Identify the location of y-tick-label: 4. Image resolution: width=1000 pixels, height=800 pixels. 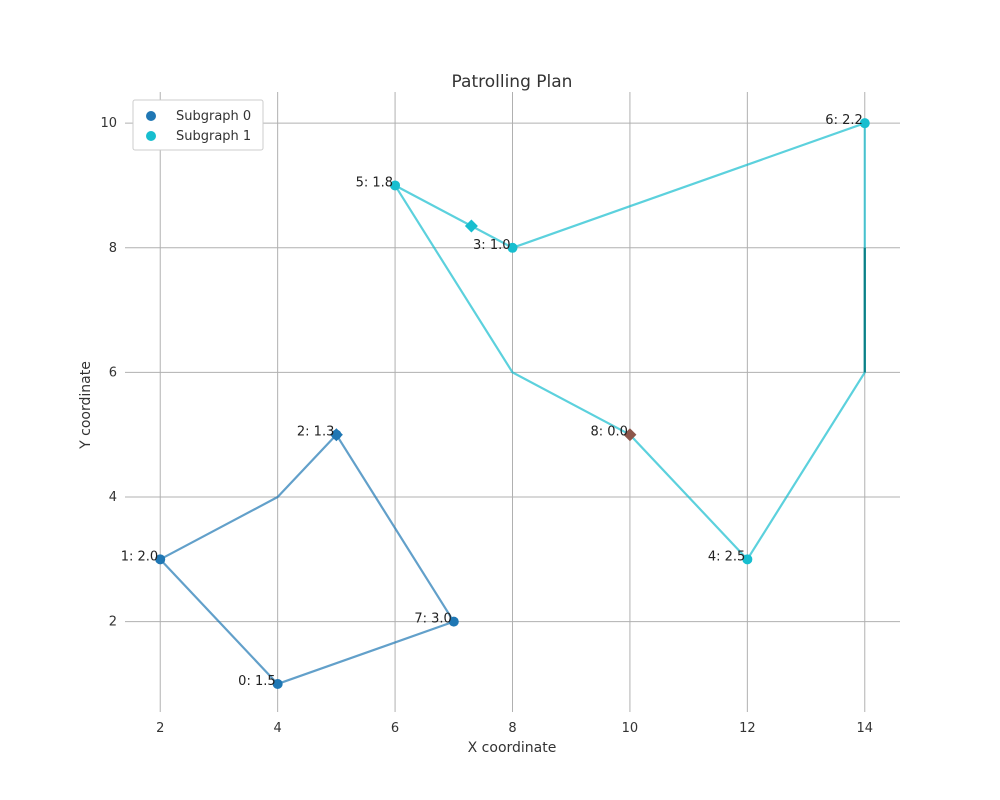
(113, 497).